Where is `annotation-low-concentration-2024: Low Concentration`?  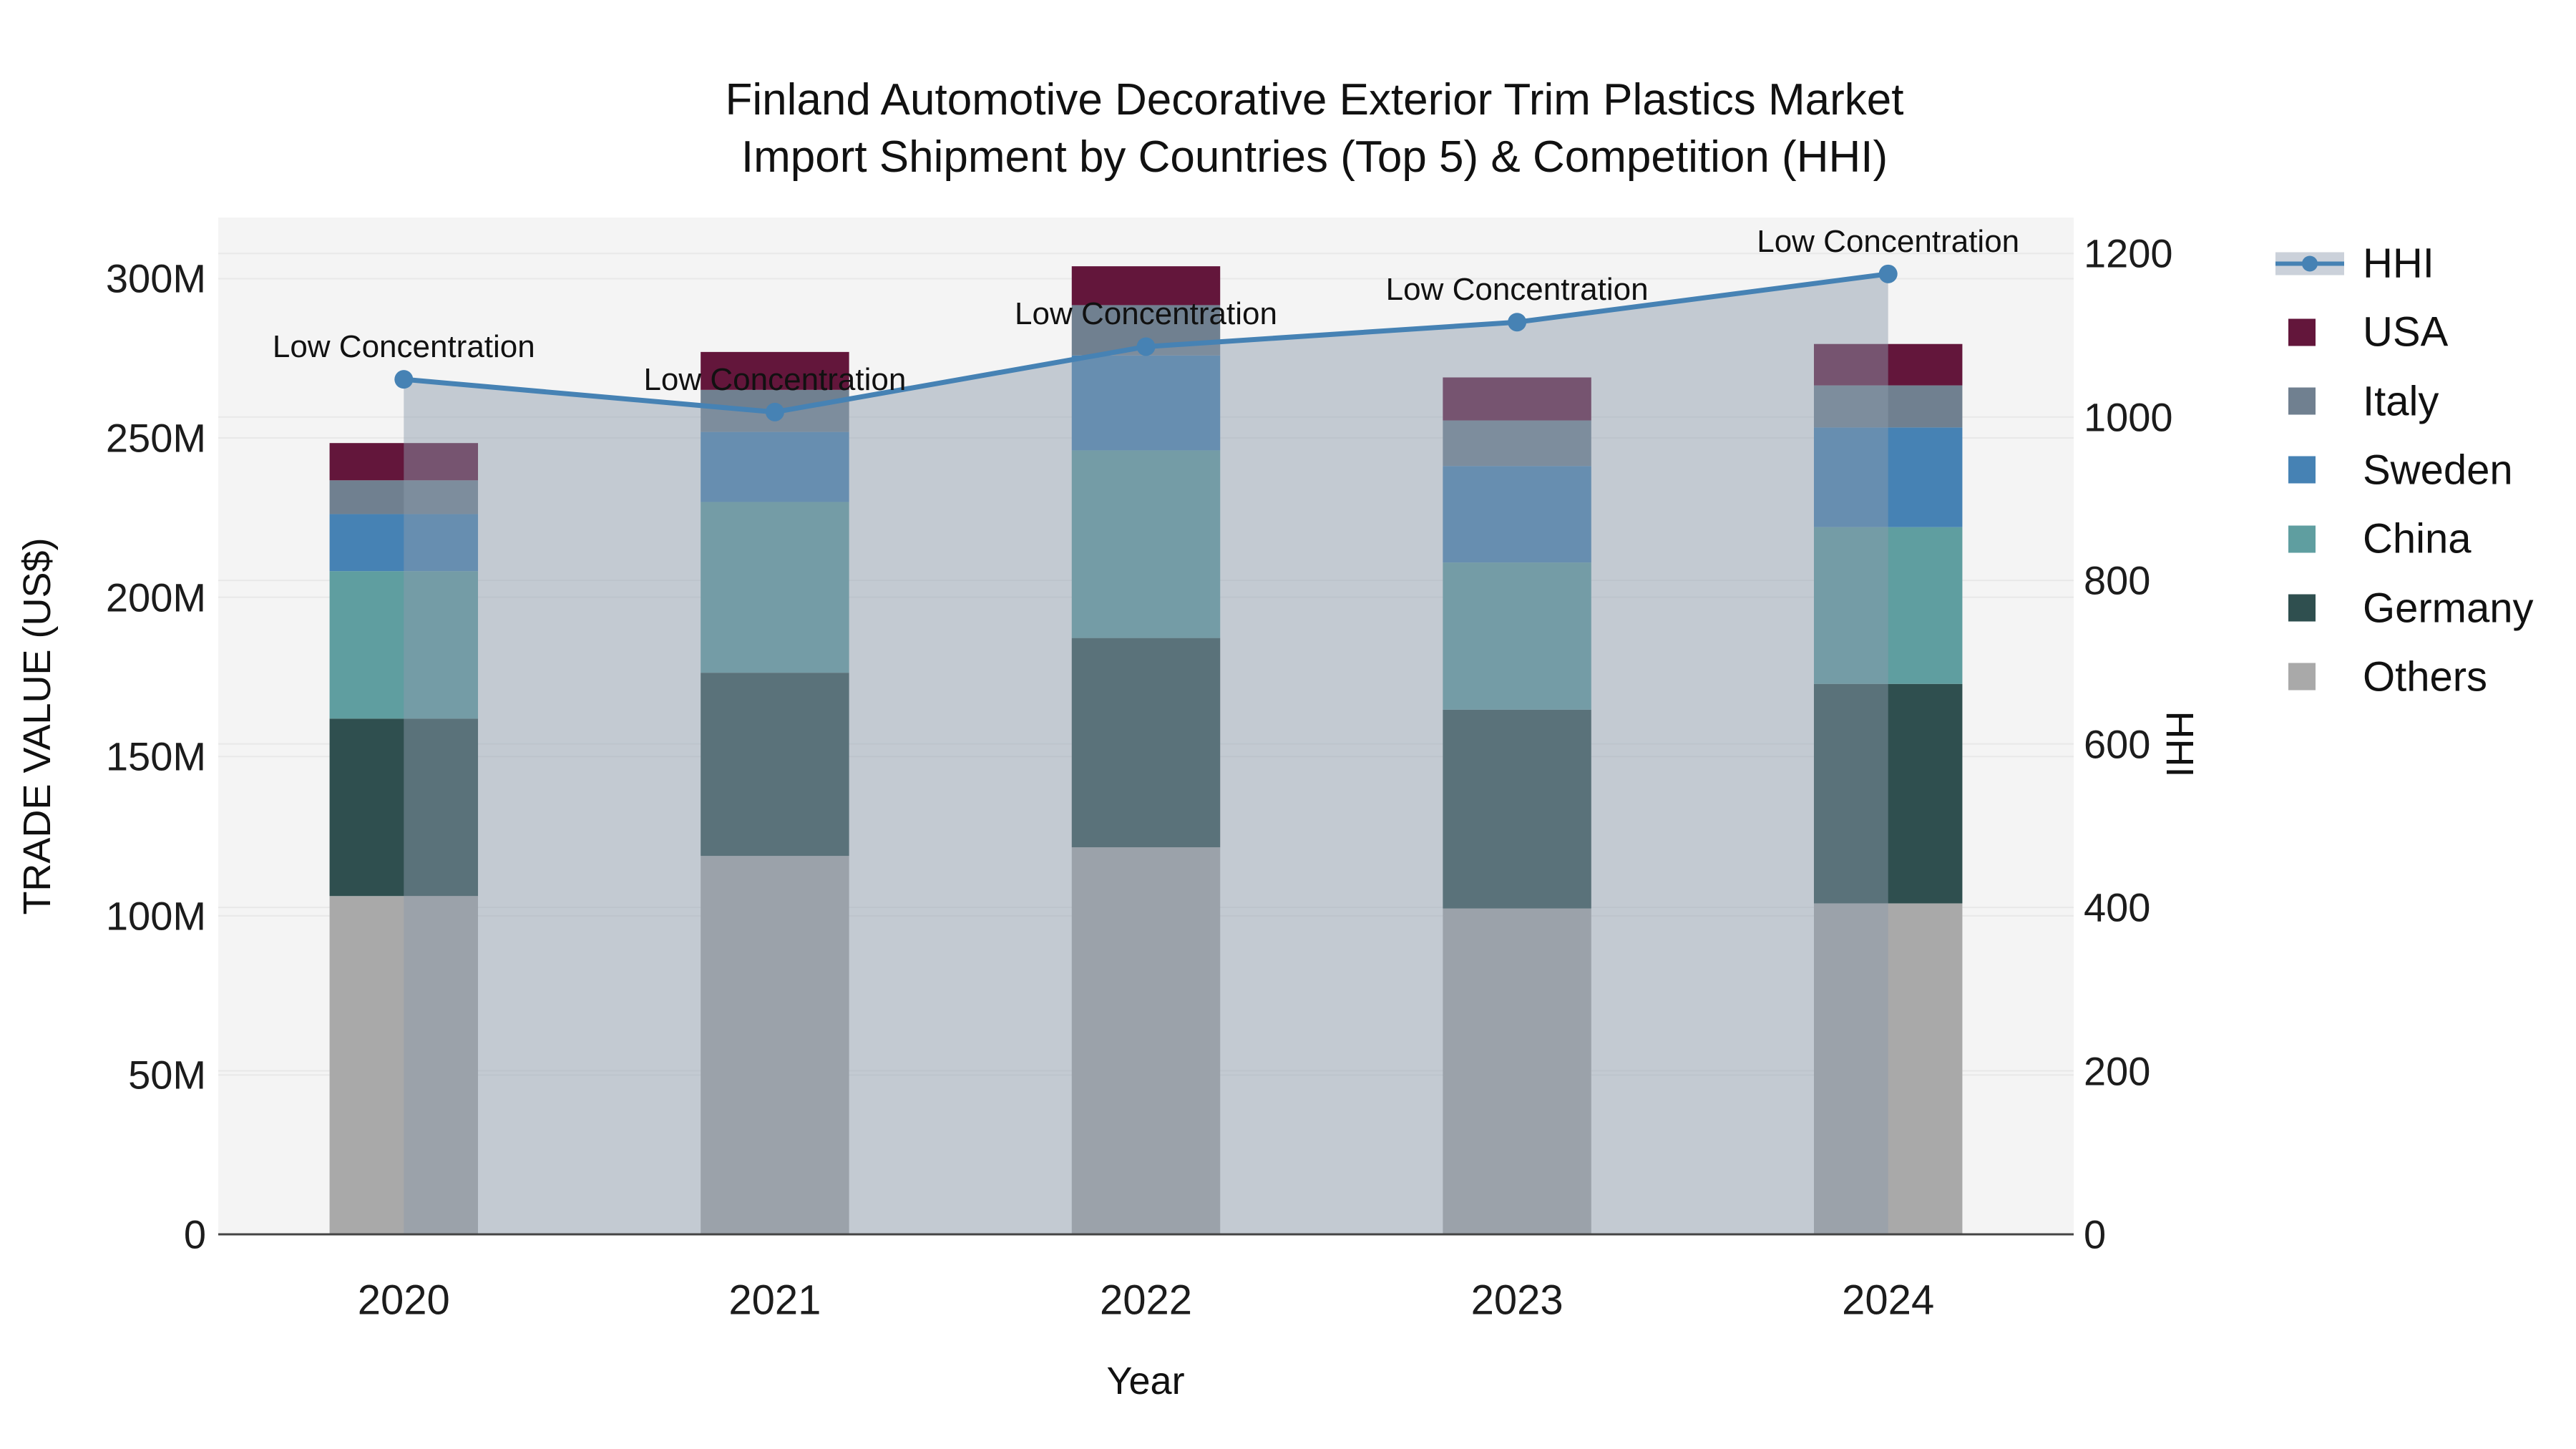
annotation-low-concentration-2024: Low Concentration is located at coordinates (1888, 241).